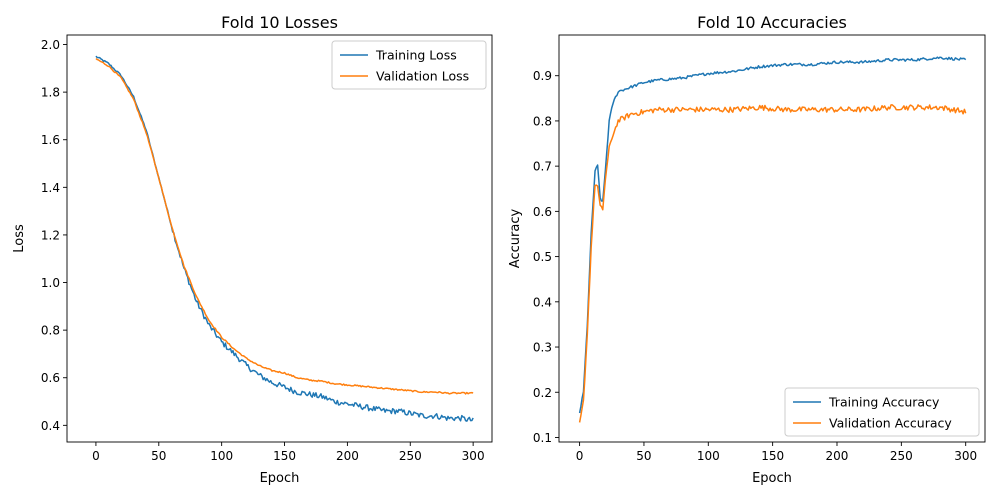 The image size is (1000, 504). What do you see at coordinates (772, 478) in the screenshot?
I see `accuracy-x-axis-label: Epoch` at bounding box center [772, 478].